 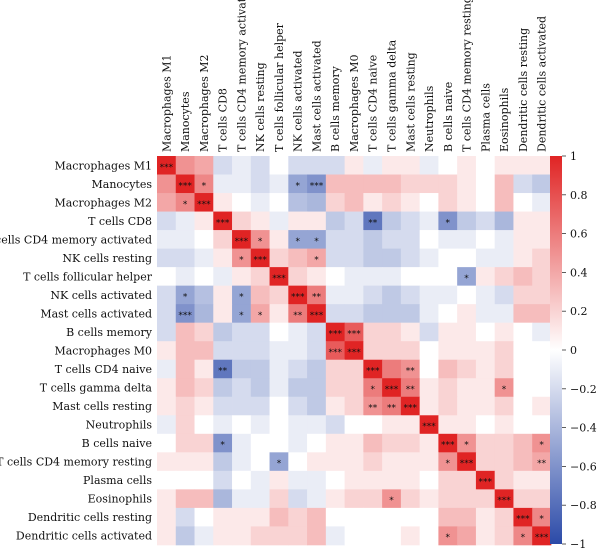 What do you see at coordinates (579, 234) in the screenshot?
I see `colorbar-tick-label: 0.6` at bounding box center [579, 234].